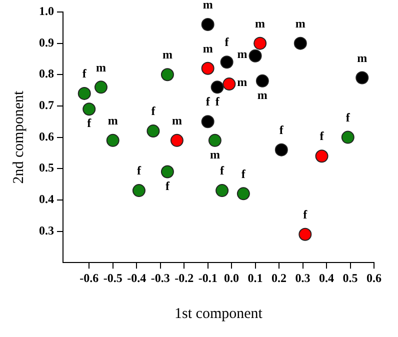  What do you see at coordinates (184, 277) in the screenshot?
I see `x-tick-label: -0.2` at bounding box center [184, 277].